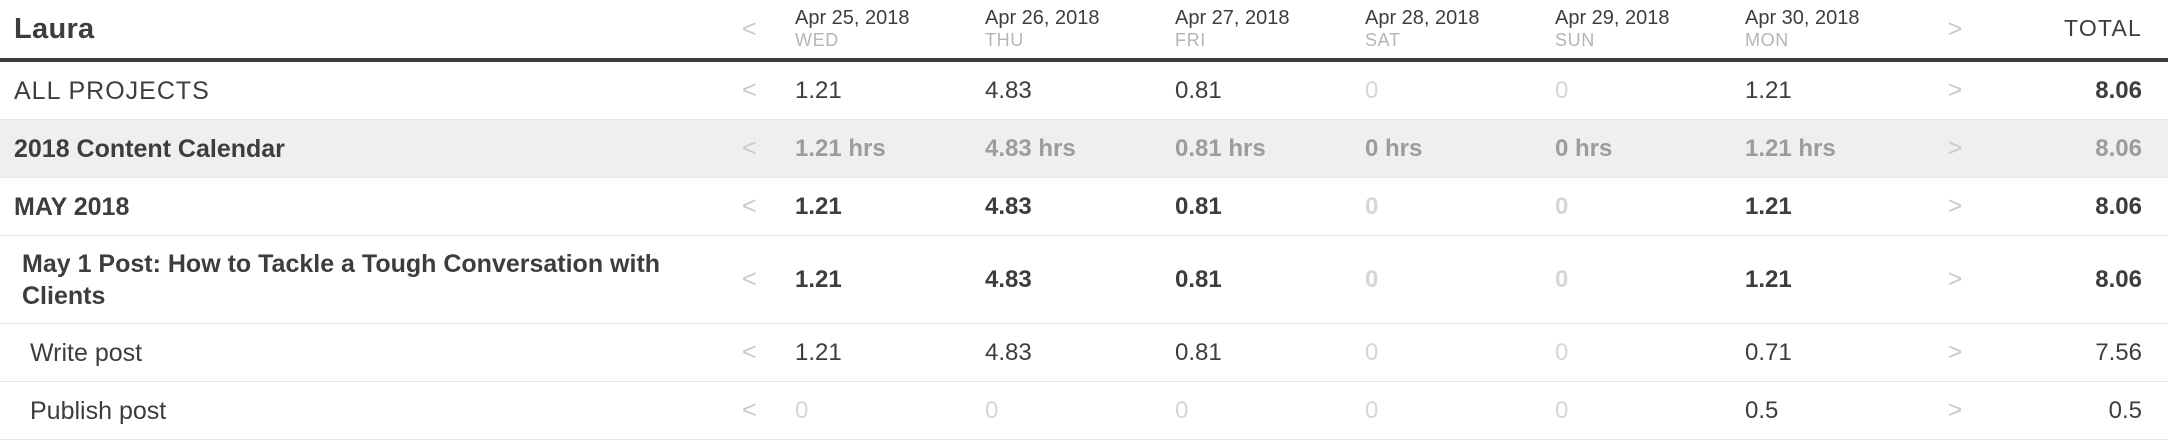 The image size is (2168, 440). Describe the element at coordinates (149, 148) in the screenshot. I see `row-name: 2018 Content Calendar` at that location.